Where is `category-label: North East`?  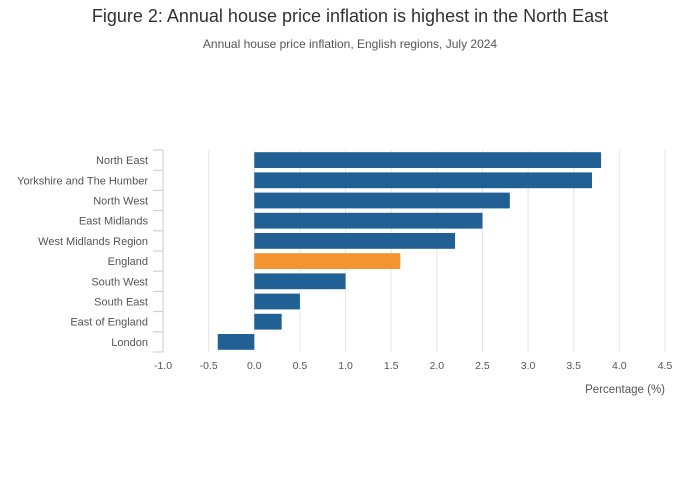
category-label: North East is located at coordinates (122, 161).